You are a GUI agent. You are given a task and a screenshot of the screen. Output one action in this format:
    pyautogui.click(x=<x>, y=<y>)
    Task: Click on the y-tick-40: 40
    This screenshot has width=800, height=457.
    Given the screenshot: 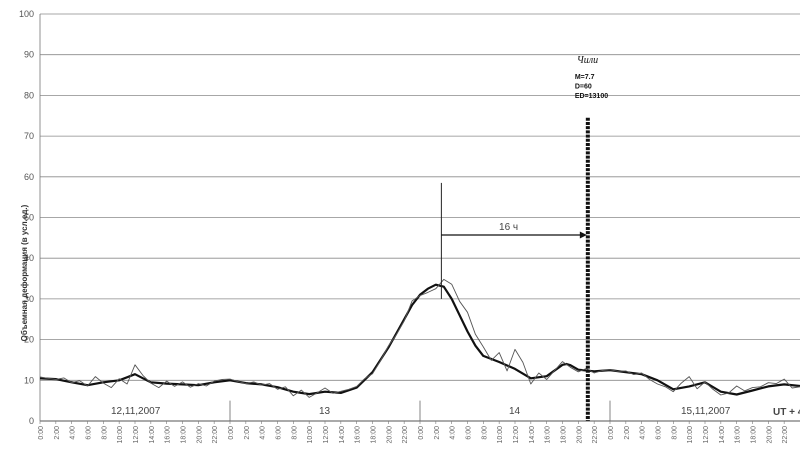 What is the action you would take?
    pyautogui.click(x=29, y=258)
    